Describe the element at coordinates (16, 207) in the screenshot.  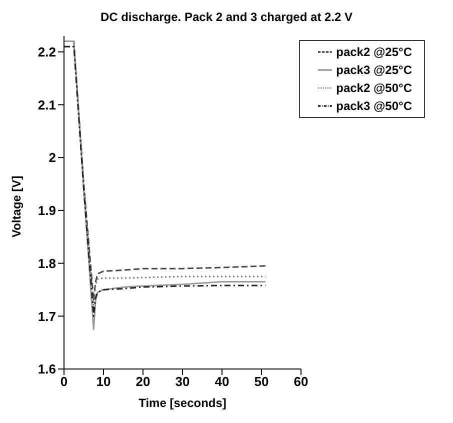
I see `y-axis-title: Voltage [V]` at that location.